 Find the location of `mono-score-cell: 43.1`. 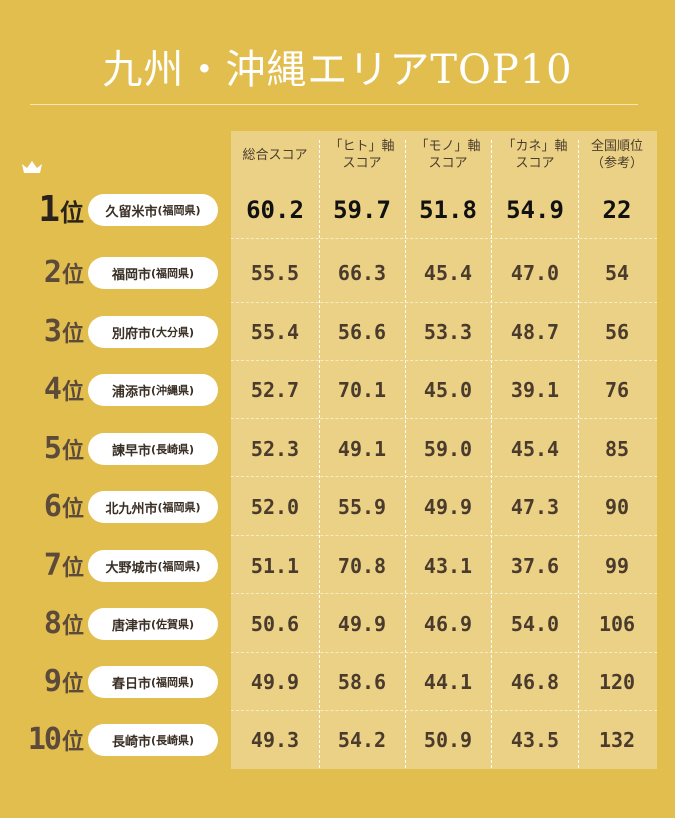

mono-score-cell: 43.1 is located at coordinates (448, 566).